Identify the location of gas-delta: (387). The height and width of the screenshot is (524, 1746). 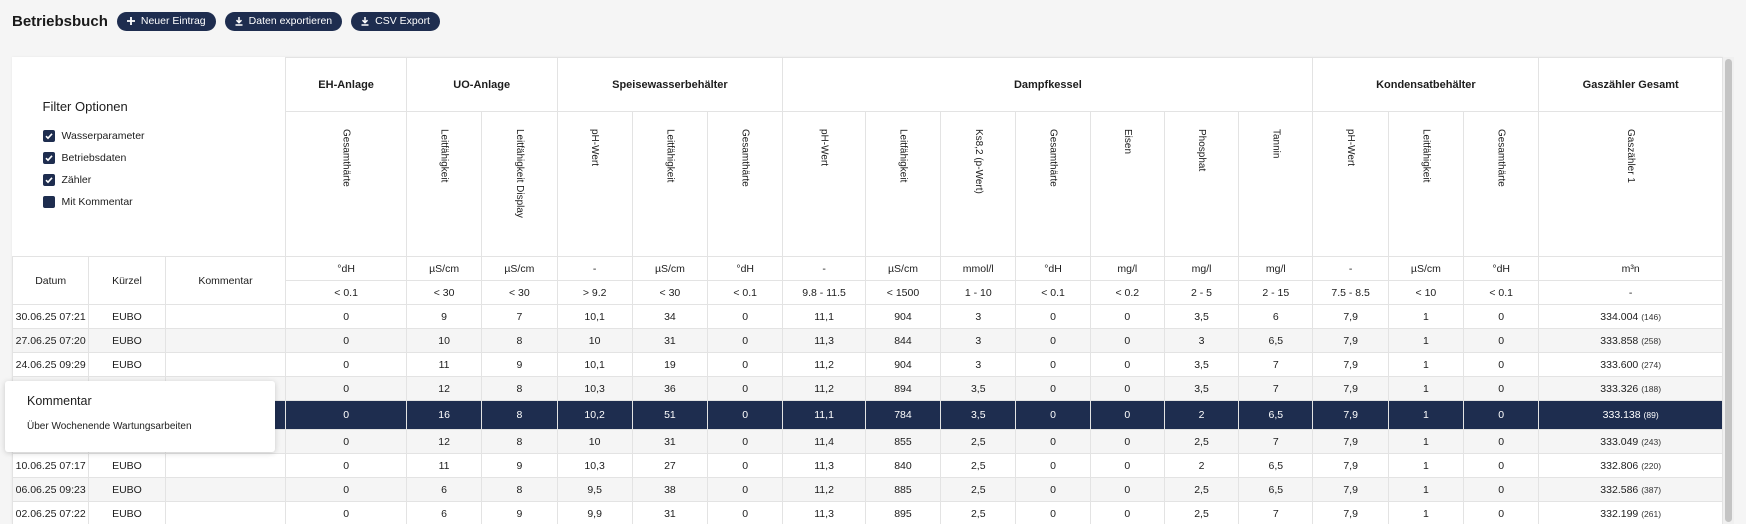
(1651, 489).